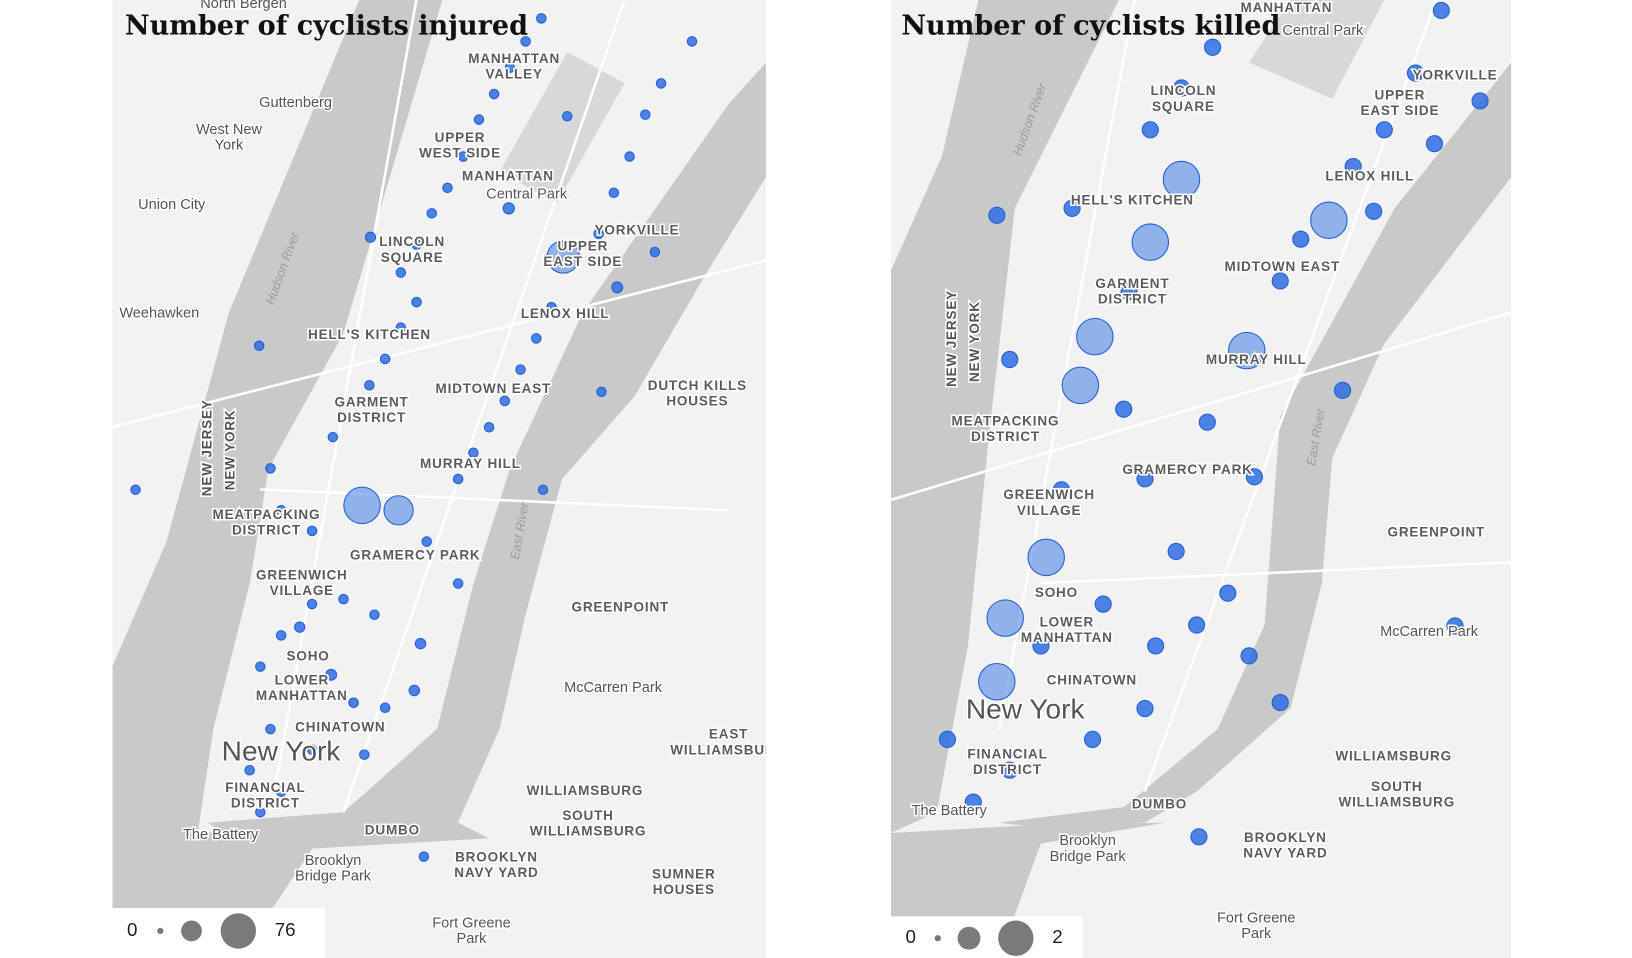 This screenshot has width=1632, height=958. What do you see at coordinates (159, 313) in the screenshot?
I see `map-label: Weehawken` at bounding box center [159, 313].